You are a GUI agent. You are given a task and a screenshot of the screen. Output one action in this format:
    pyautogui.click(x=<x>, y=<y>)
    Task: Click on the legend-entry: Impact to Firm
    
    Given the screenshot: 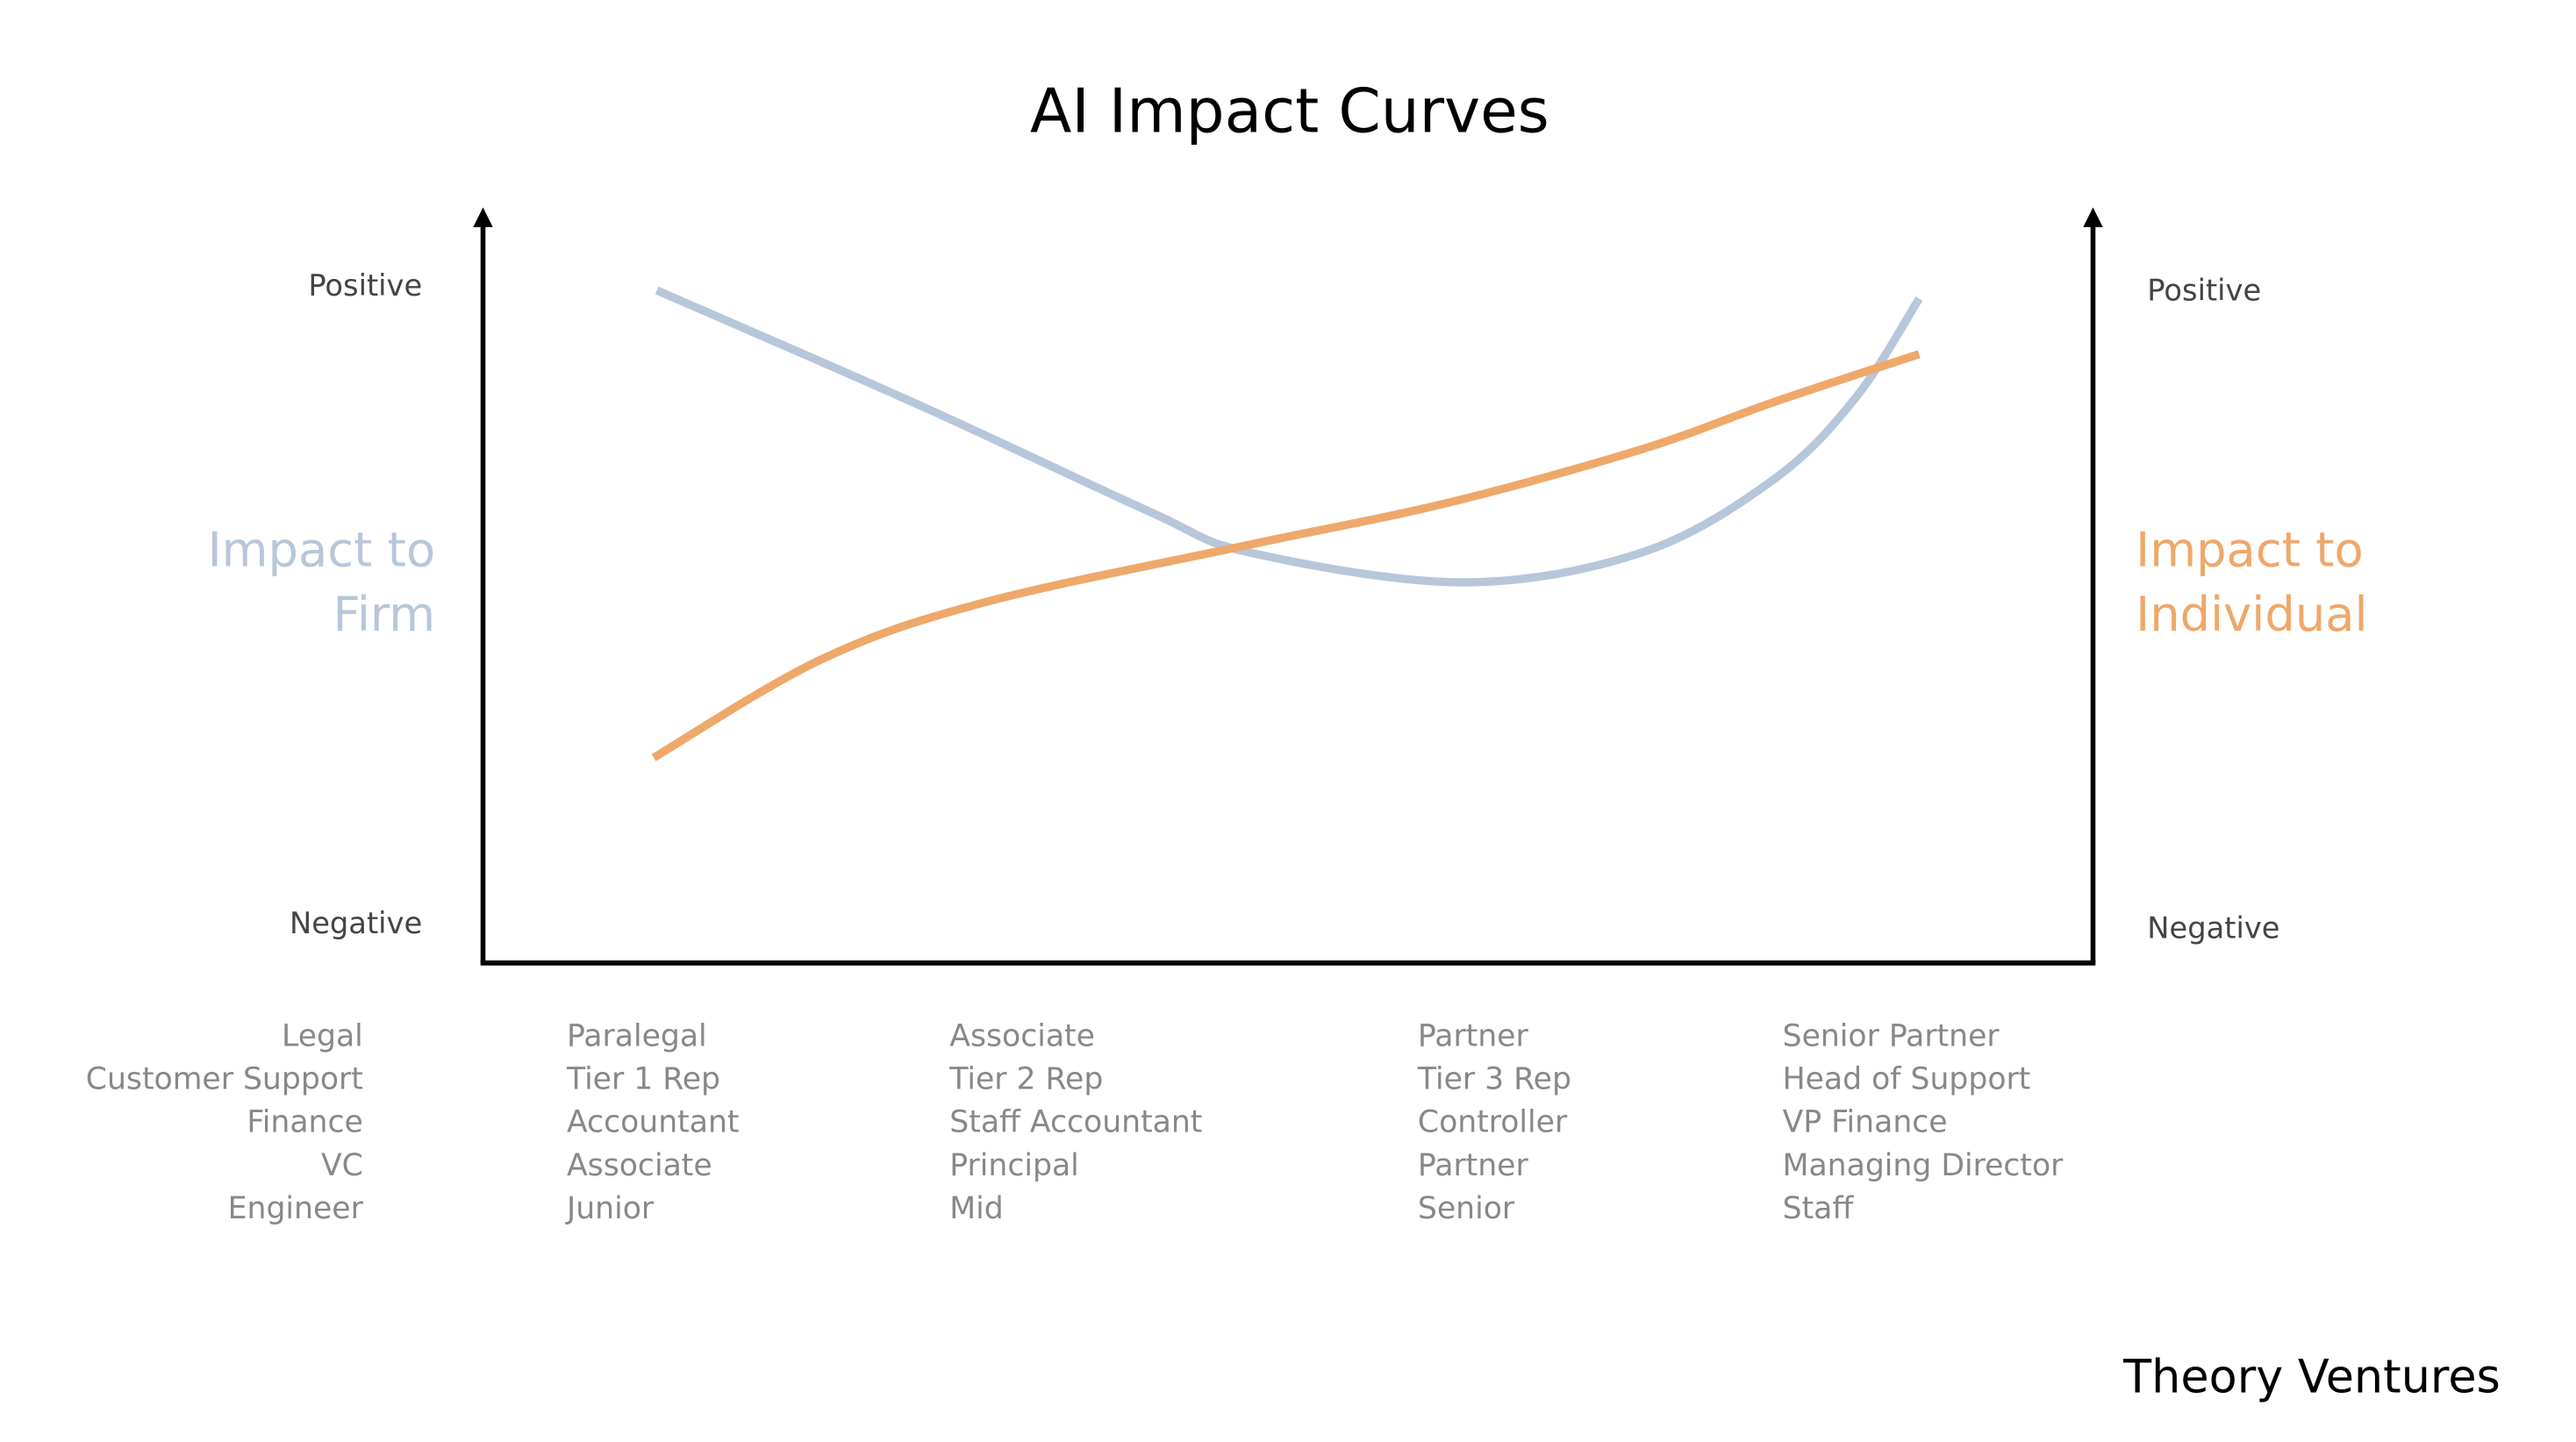 What is the action you would take?
    pyautogui.click(x=321, y=581)
    